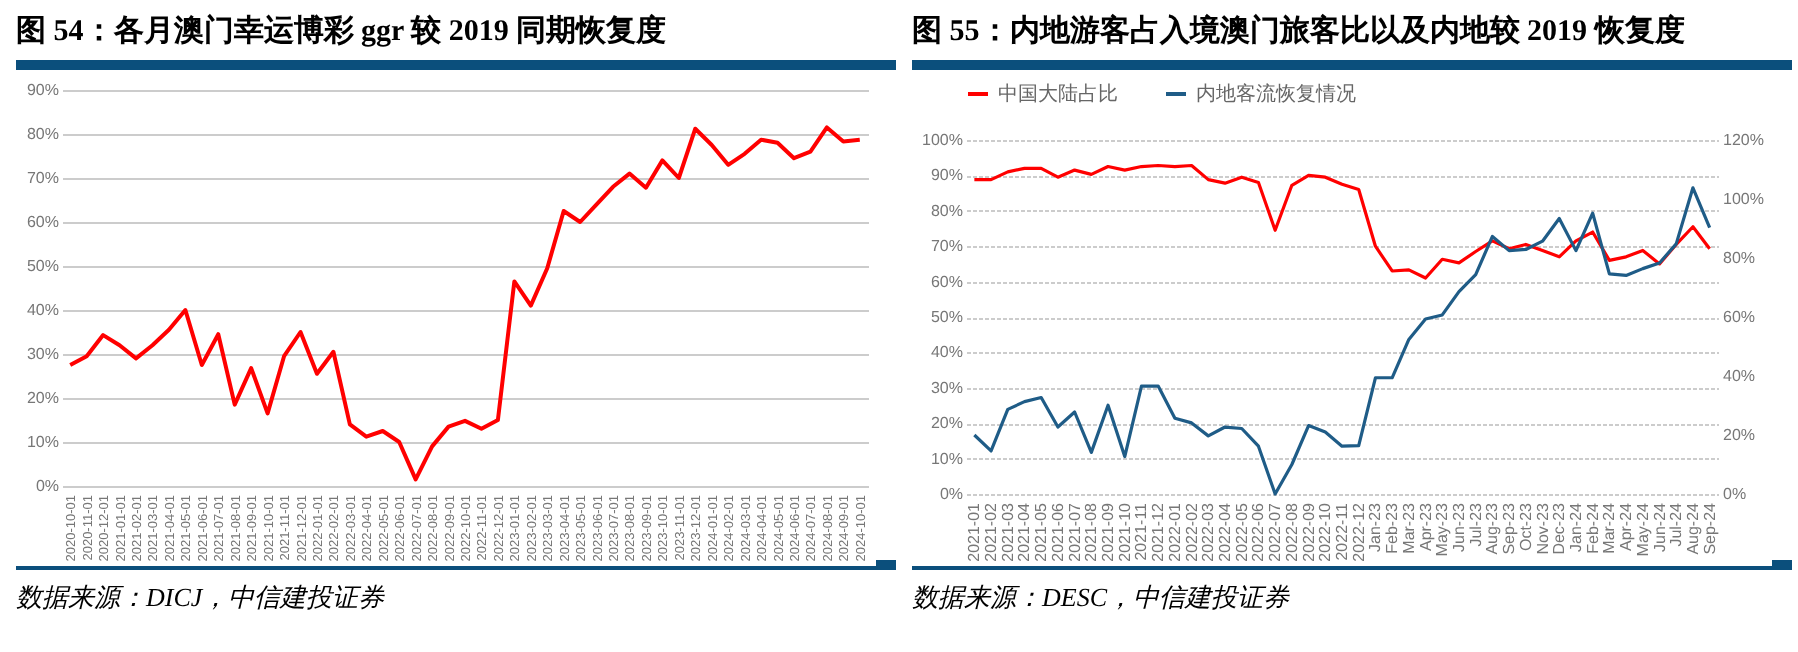  I want to click on x-tick-label: Sep-24, so click(1709, 528).